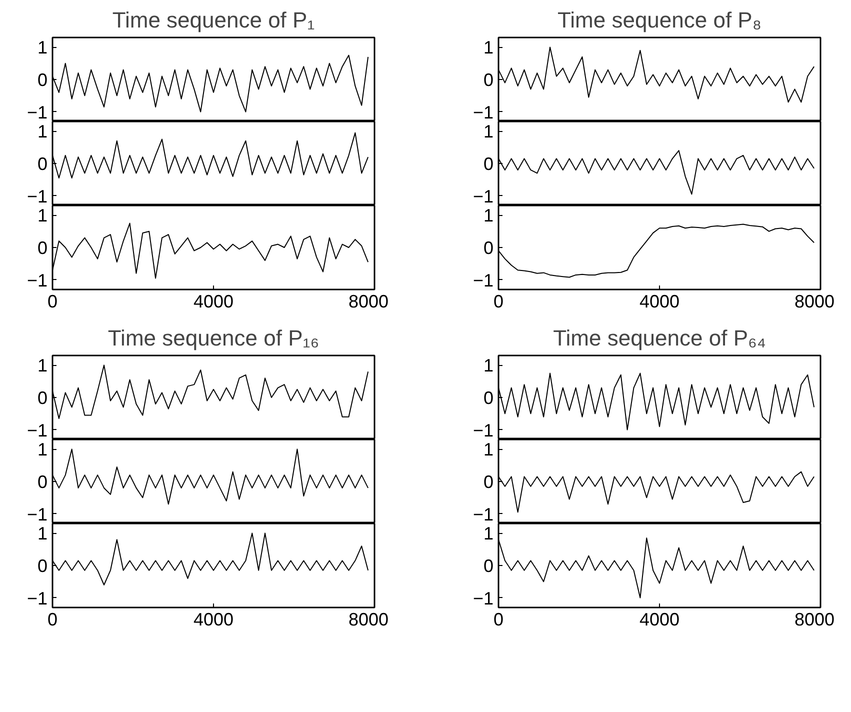 This screenshot has height=712, width=851. I want to click on chart-title: Time sequence of P₈, so click(660, 20).